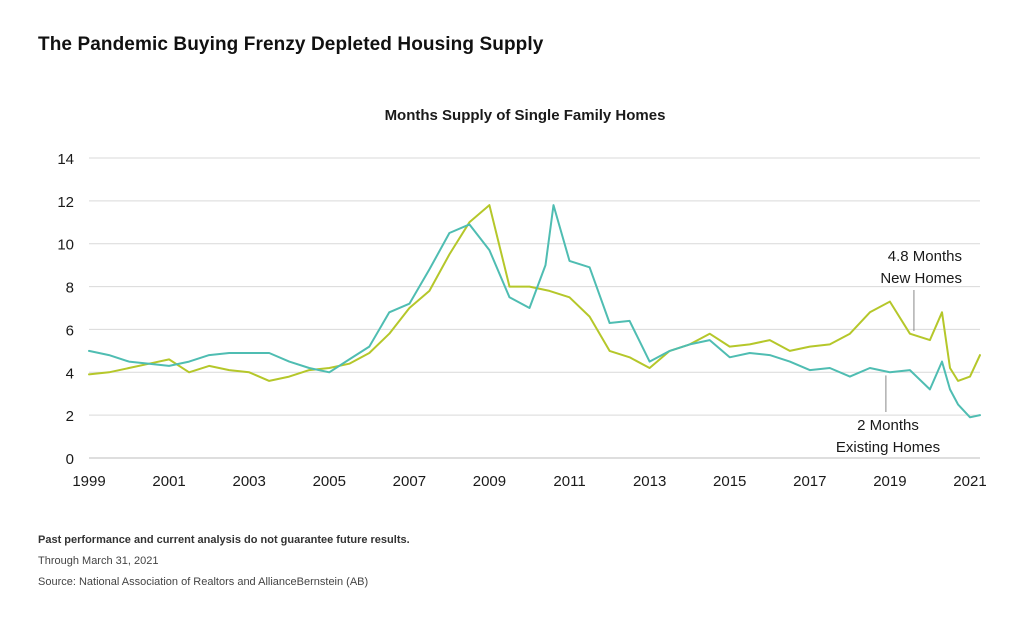 Image resolution: width=1024 pixels, height=622 pixels. I want to click on x-tick-label: 2009, so click(489, 481).